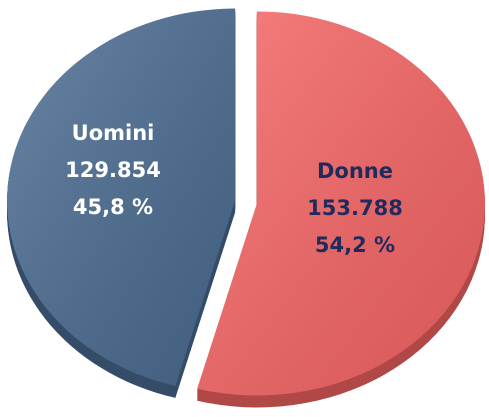  What do you see at coordinates (113, 133) in the screenshot?
I see `slice-label: Uomini` at bounding box center [113, 133].